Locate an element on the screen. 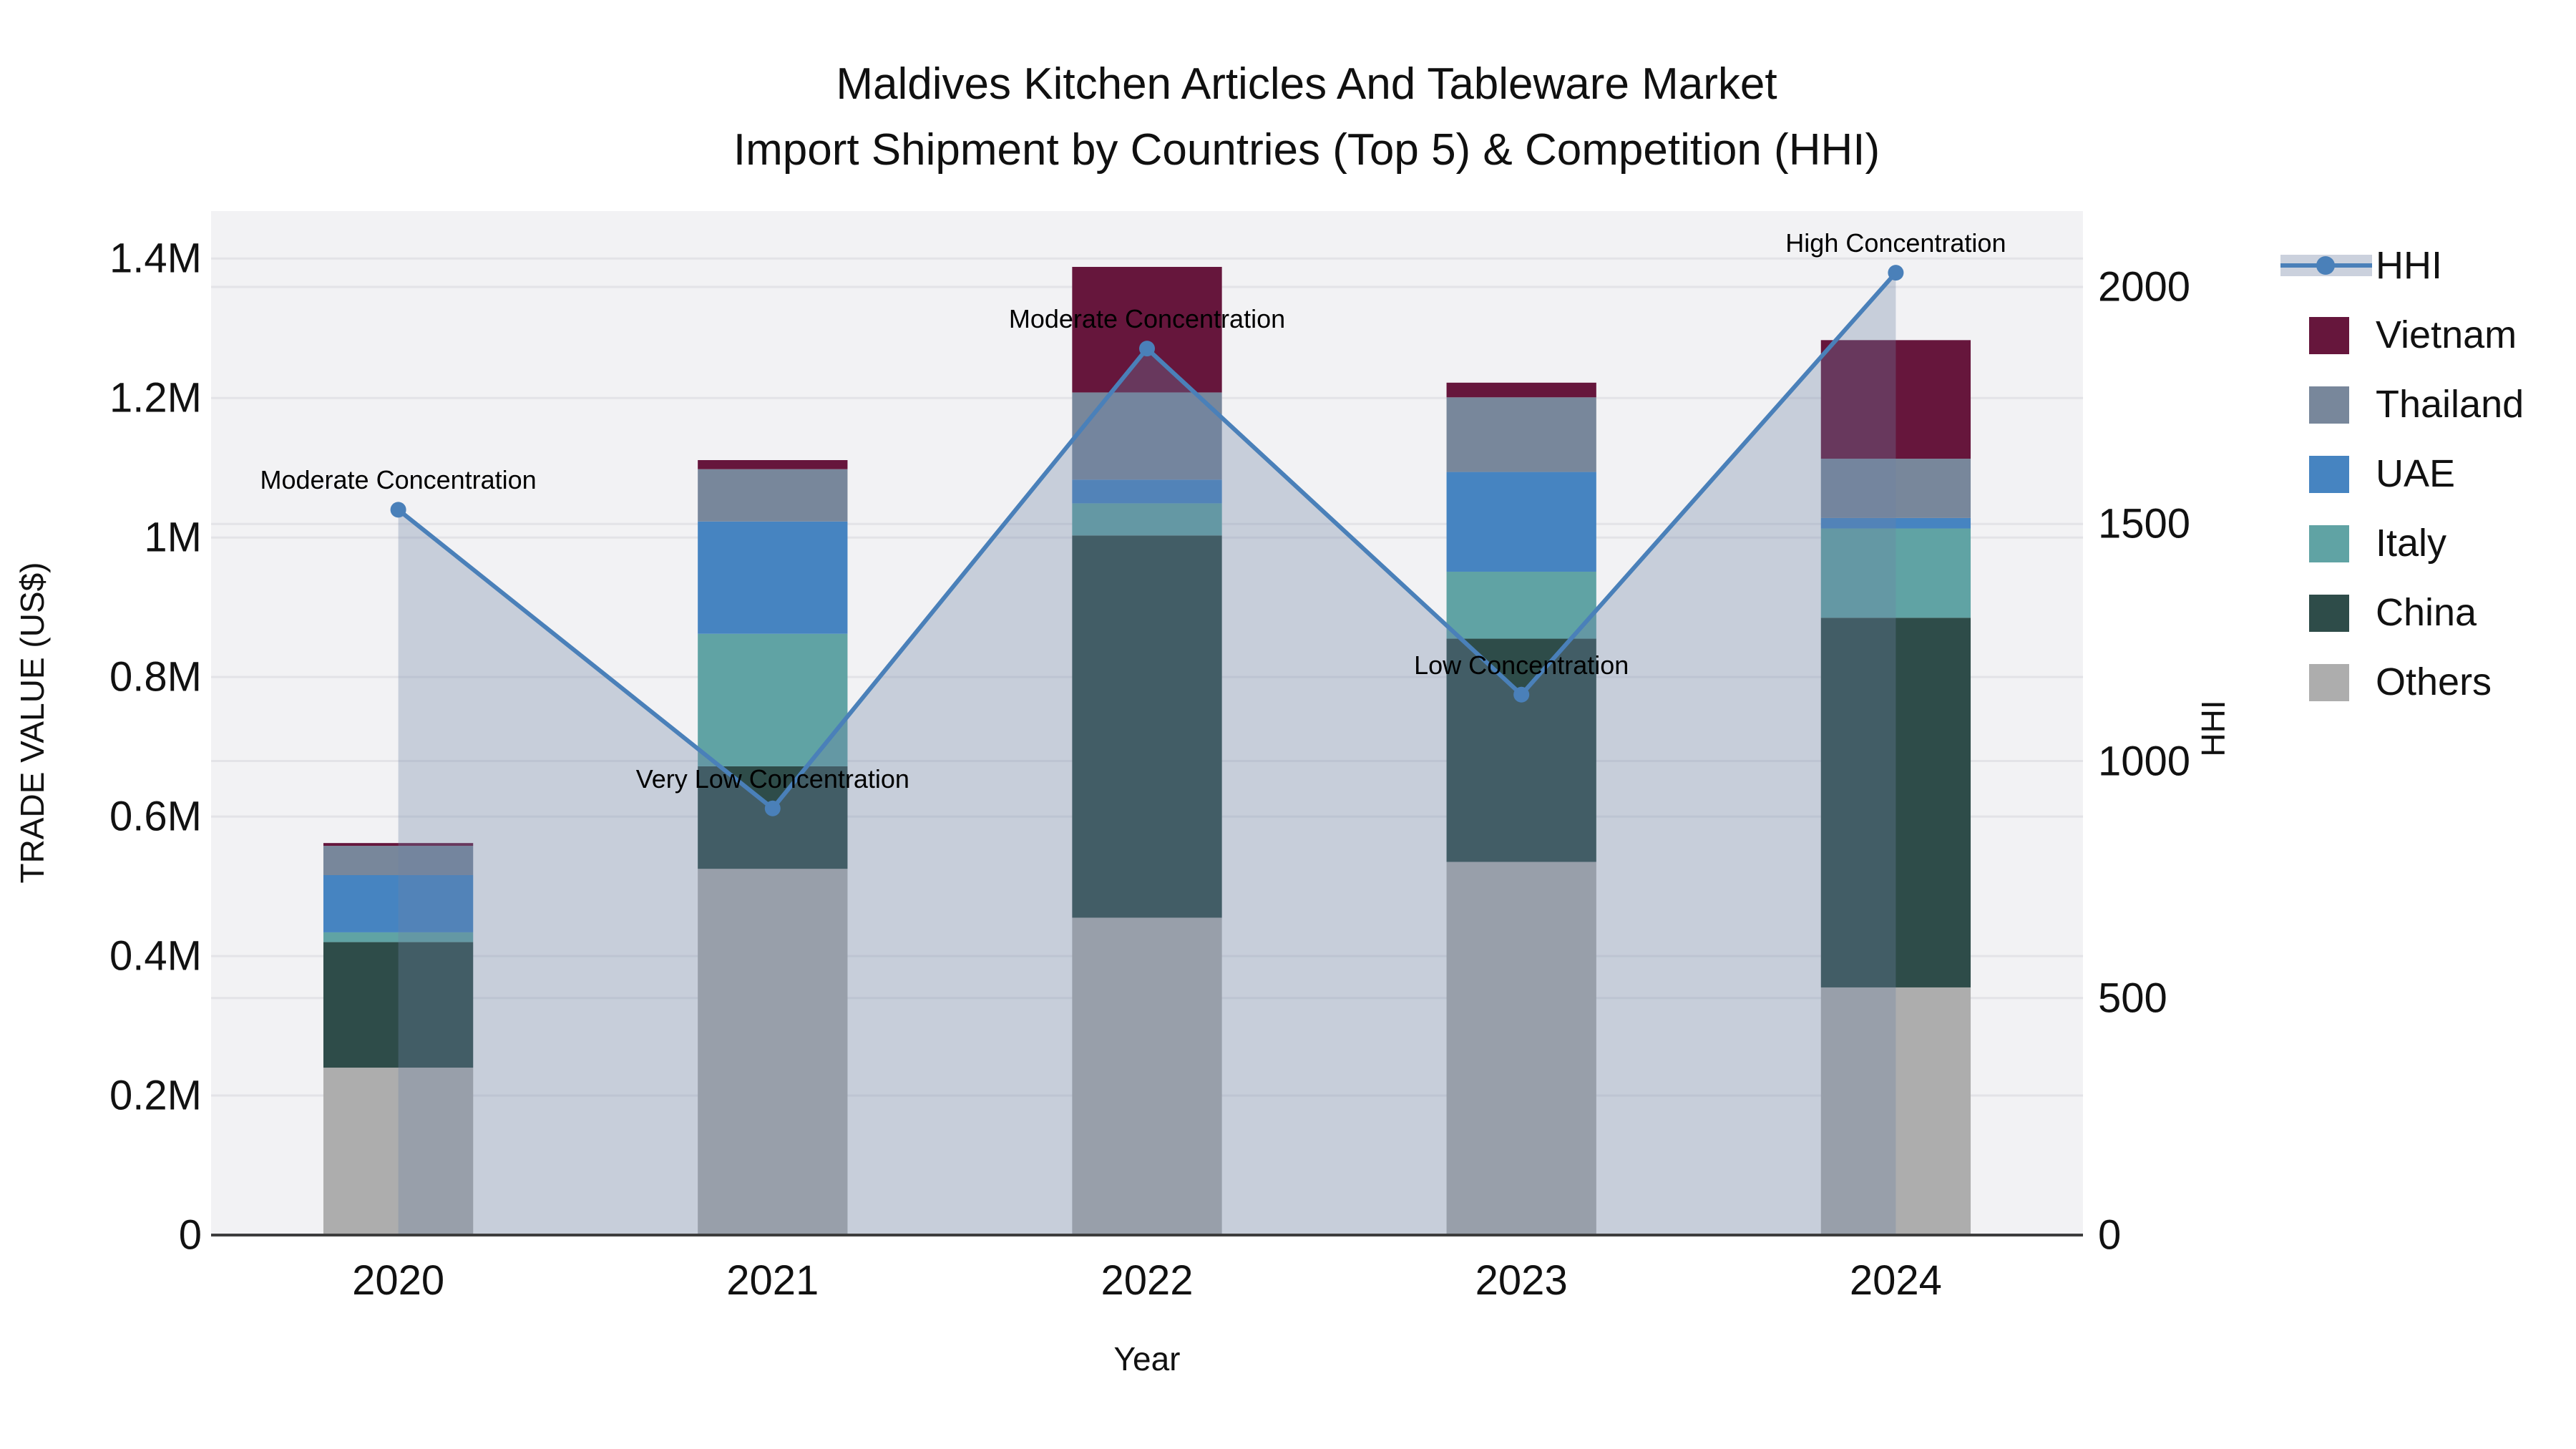 This screenshot has height=1449, width=2576. legend-label: China is located at coordinates (2426, 612).